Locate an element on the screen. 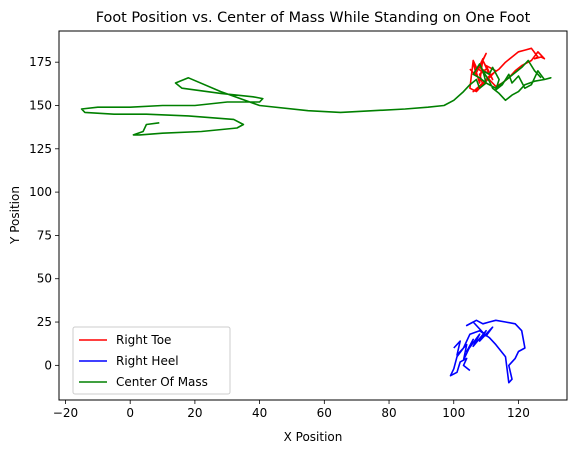 The height and width of the screenshot is (455, 574). x-tick-label-1: 0 is located at coordinates (130, 413).